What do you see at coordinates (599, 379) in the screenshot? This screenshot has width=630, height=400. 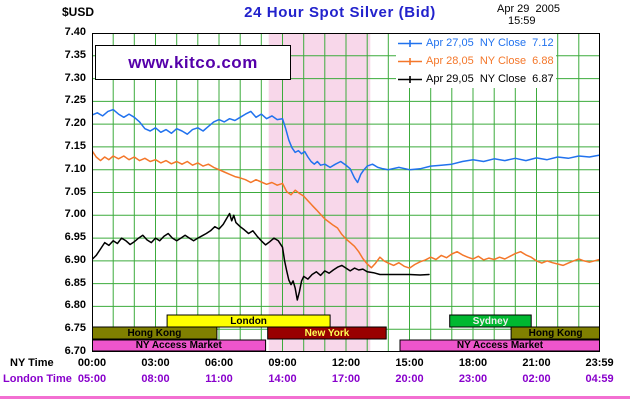 I see `london-time-tick: 04:59` at bounding box center [599, 379].